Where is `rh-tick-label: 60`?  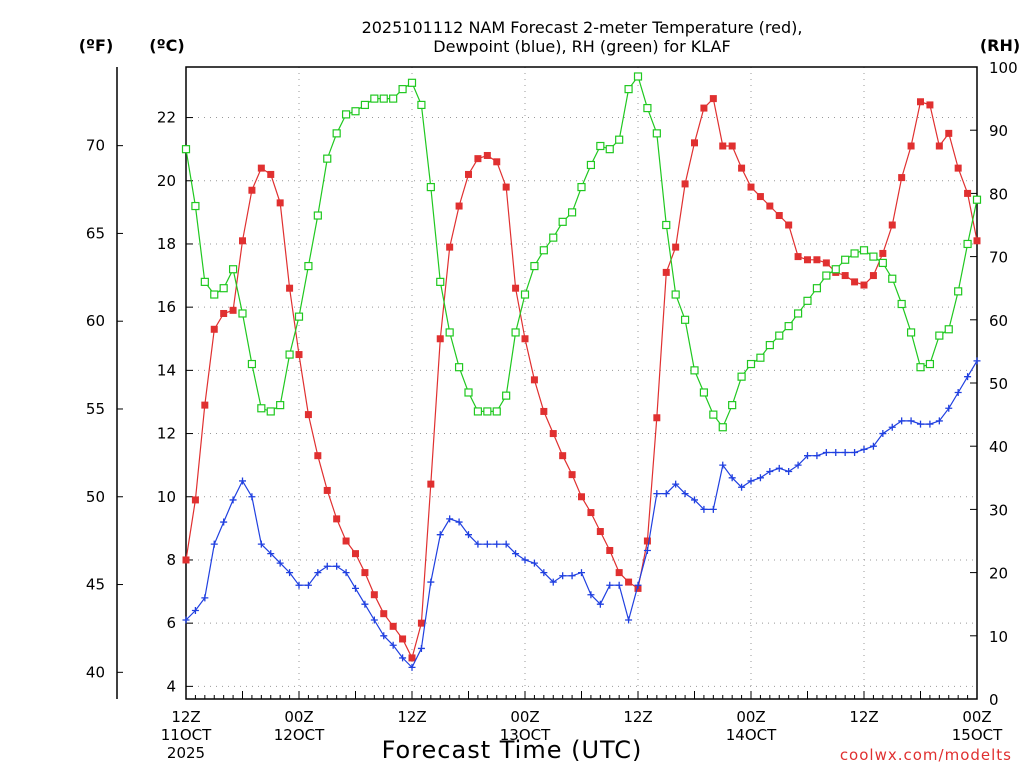 rh-tick-label: 60 is located at coordinates (998, 321).